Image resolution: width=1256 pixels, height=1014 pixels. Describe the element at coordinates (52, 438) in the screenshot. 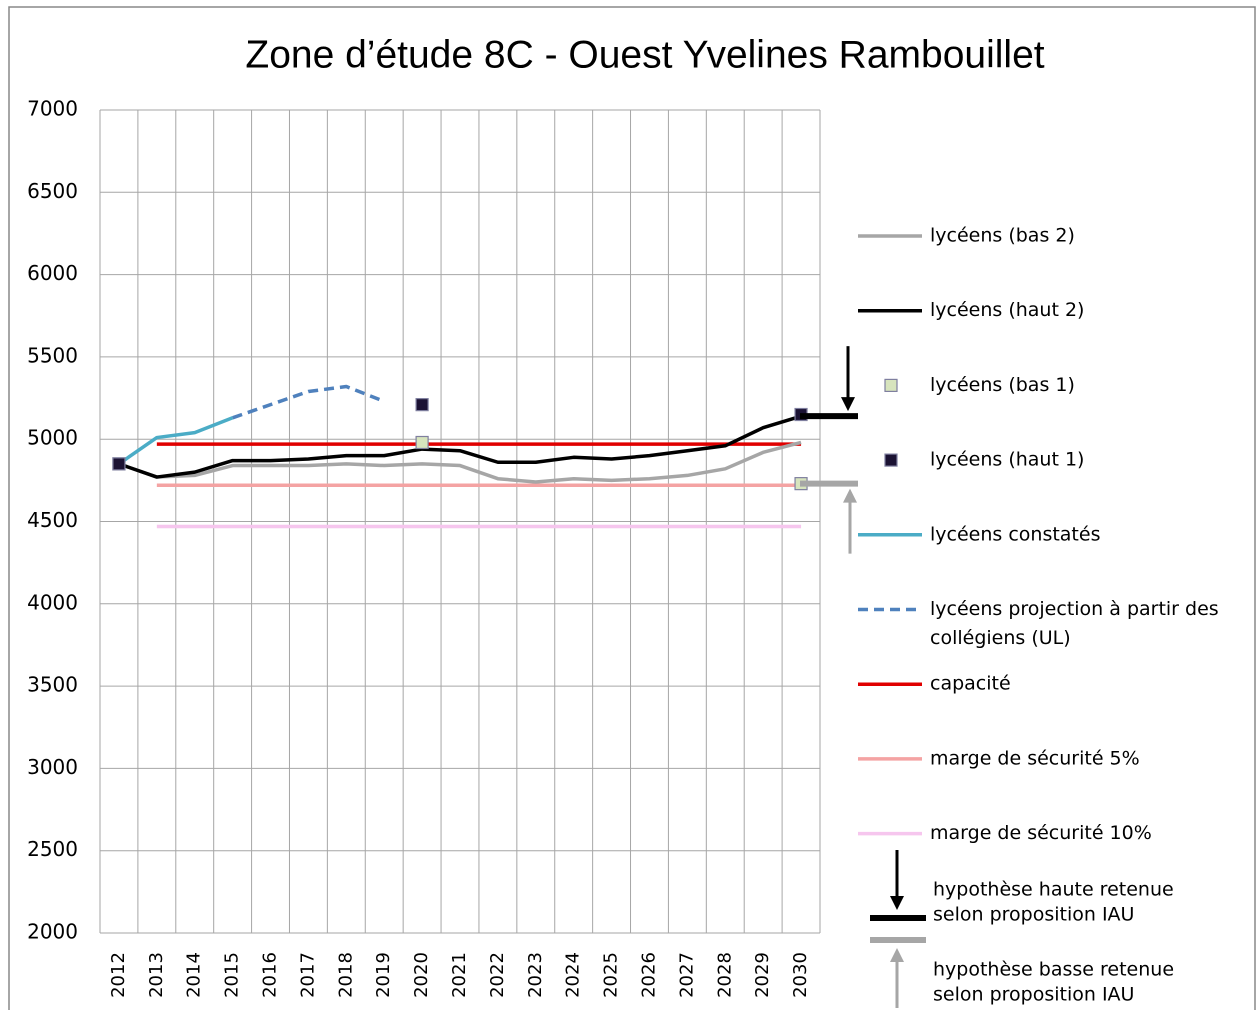

I see `y-tick-label: 5000` at that location.